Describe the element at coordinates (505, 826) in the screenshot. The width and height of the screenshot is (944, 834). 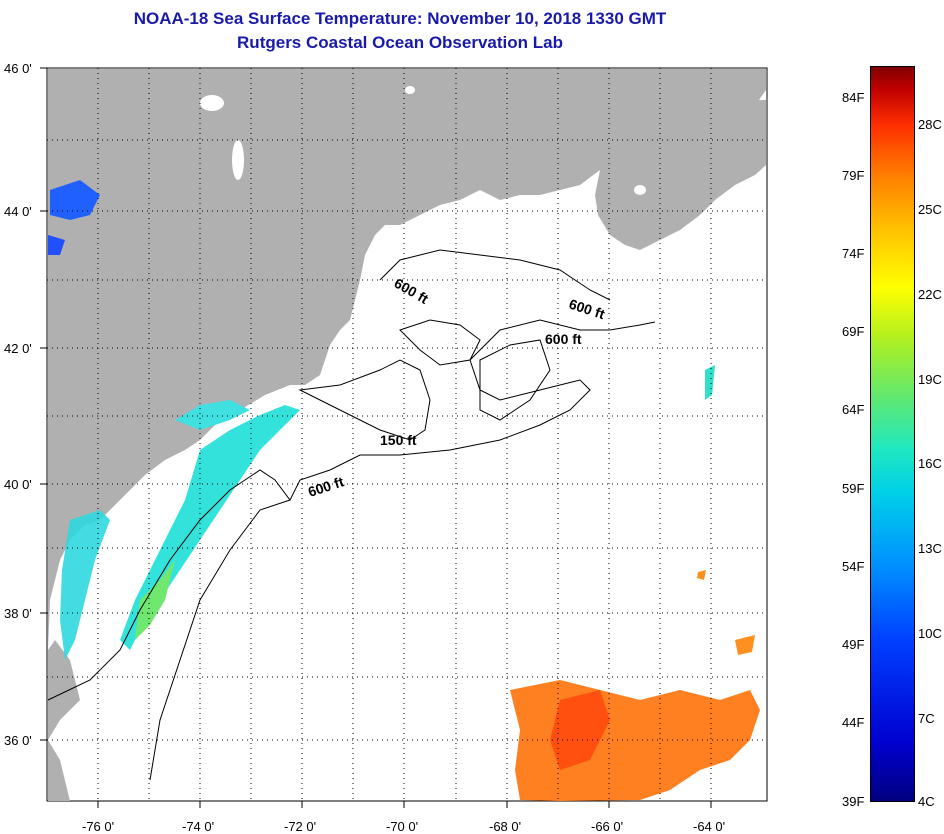
I see `lon-label: -68 0'` at that location.